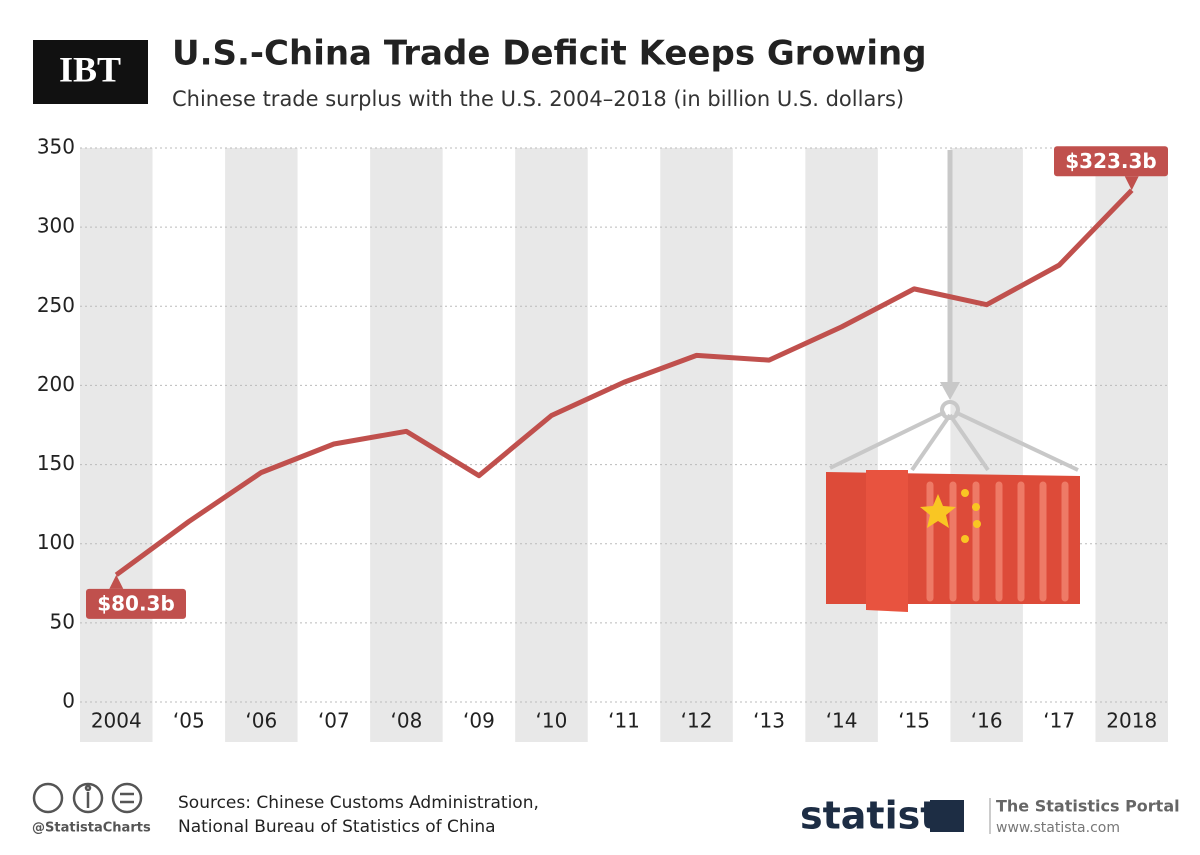 This screenshot has height=855, width=1200. What do you see at coordinates (769, 721) in the screenshot?
I see `x-tick-label: ‘13` at bounding box center [769, 721].